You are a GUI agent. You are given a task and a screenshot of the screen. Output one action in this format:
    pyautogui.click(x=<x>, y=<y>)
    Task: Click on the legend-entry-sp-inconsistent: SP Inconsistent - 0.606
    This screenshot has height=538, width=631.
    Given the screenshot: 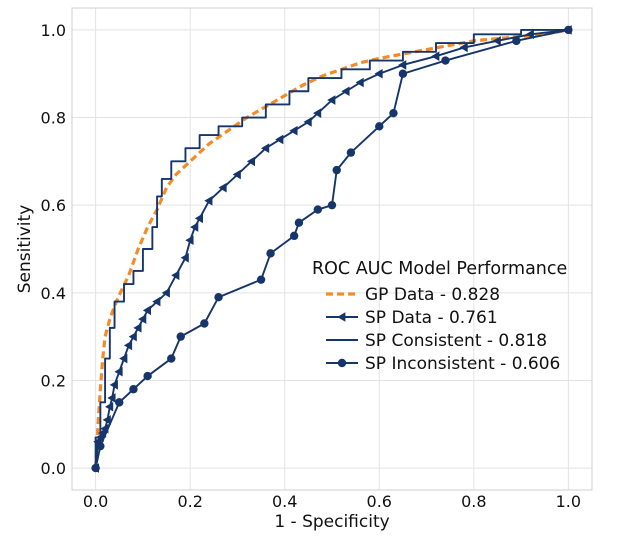 What is the action you would take?
    pyautogui.click(x=443, y=364)
    